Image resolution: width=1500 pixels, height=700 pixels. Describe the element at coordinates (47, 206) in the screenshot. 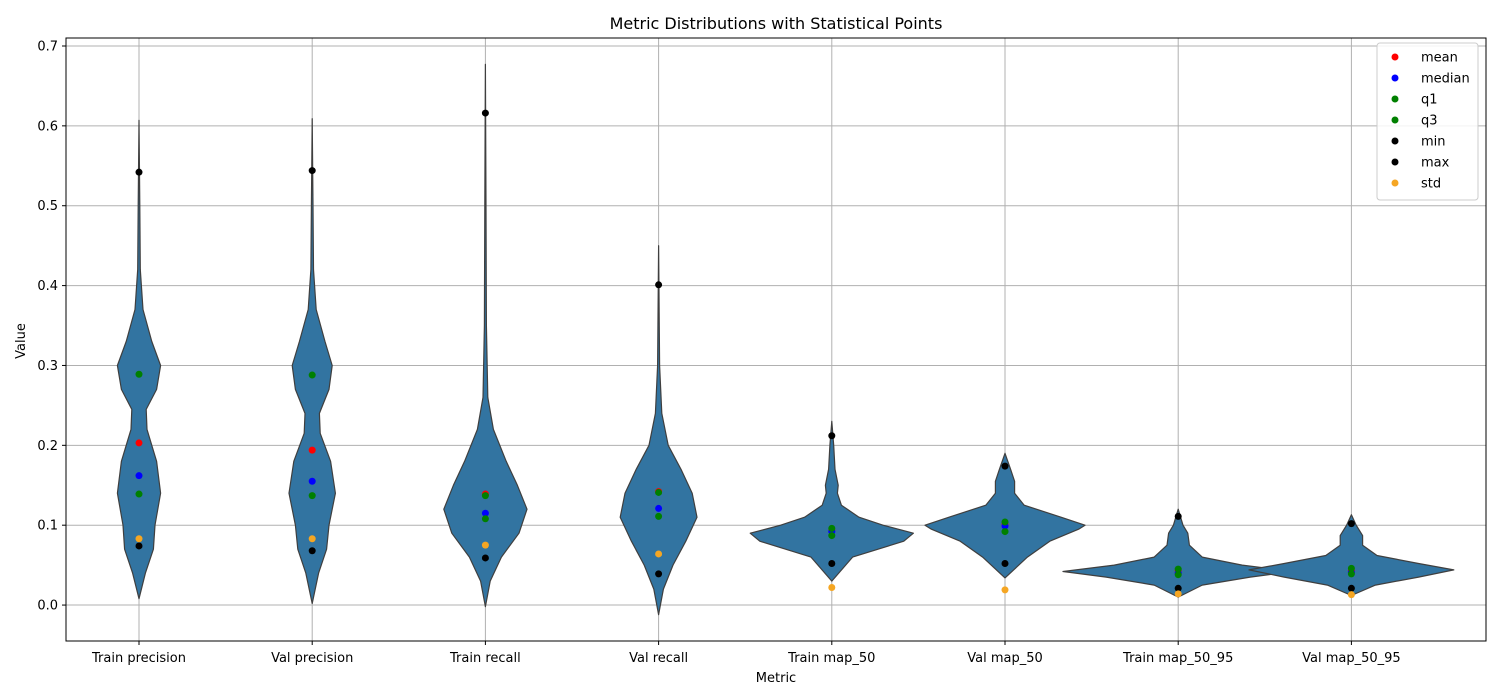

I see `y-tick-label-5: 0.5` at that location.